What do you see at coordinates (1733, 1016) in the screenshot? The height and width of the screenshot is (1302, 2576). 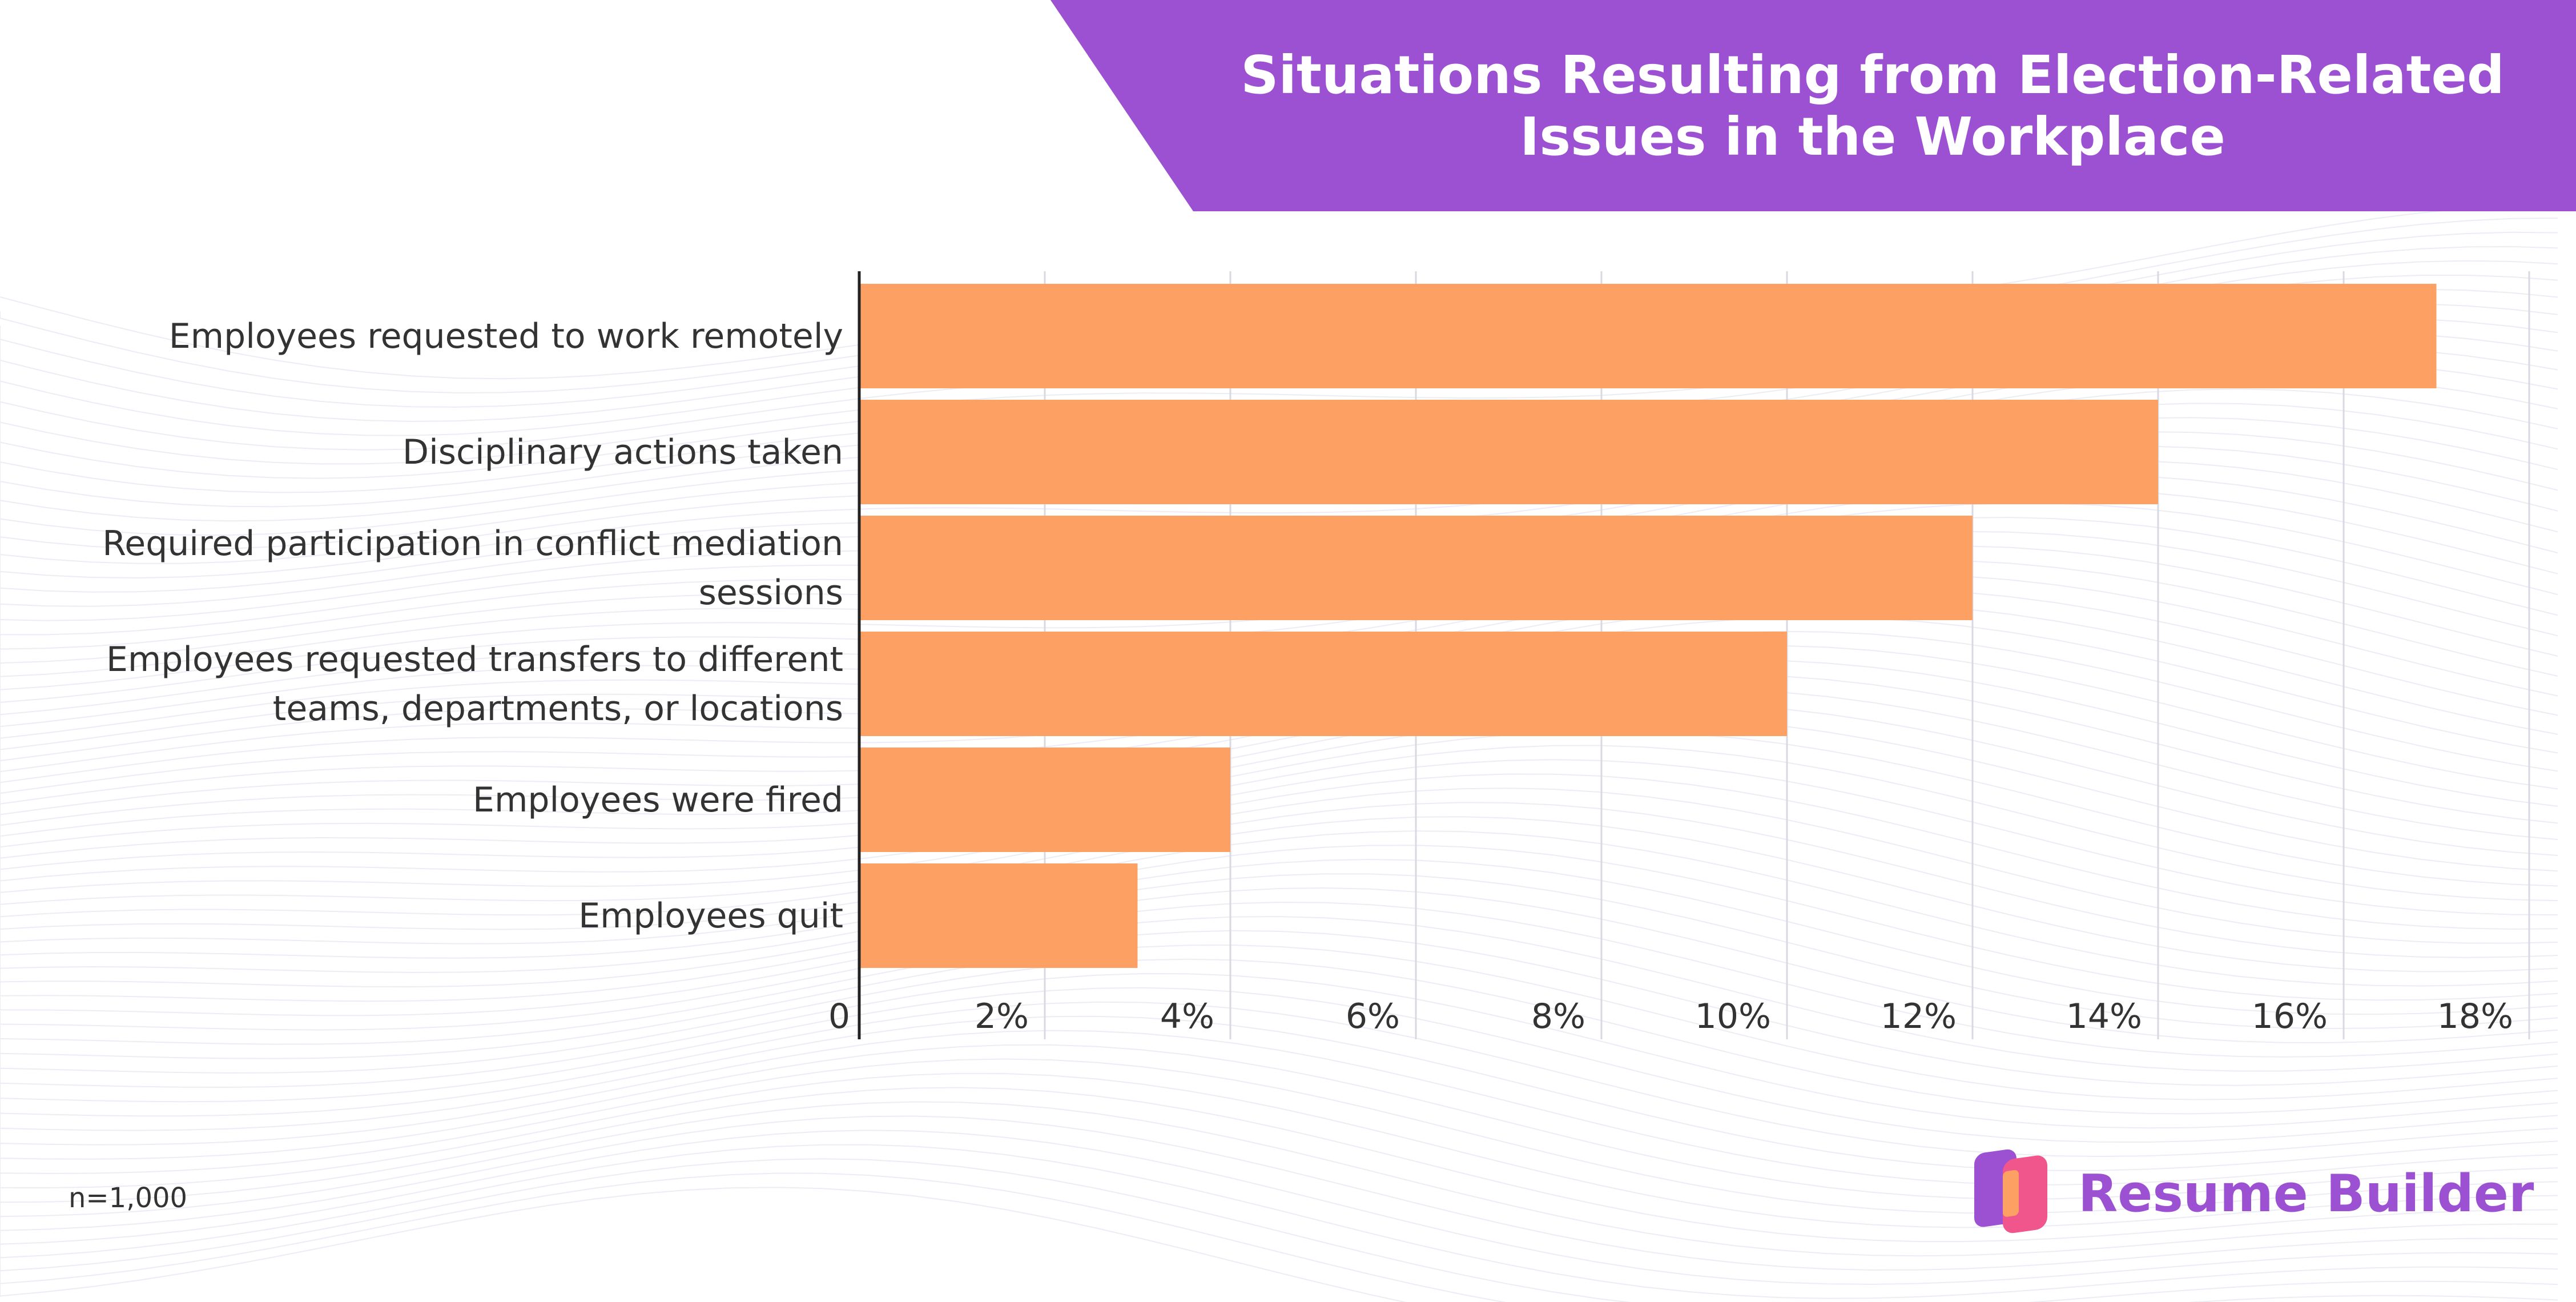 I see `x-tick-label: 10%` at bounding box center [1733, 1016].